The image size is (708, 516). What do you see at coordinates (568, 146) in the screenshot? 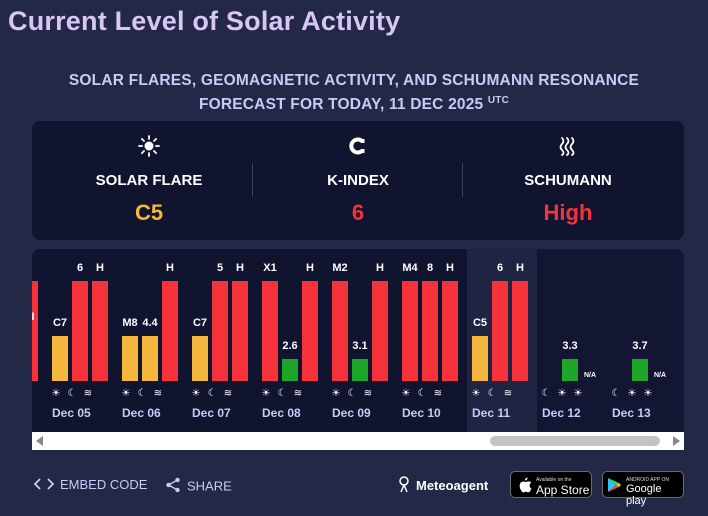
I see `waves-icon` at bounding box center [568, 146].